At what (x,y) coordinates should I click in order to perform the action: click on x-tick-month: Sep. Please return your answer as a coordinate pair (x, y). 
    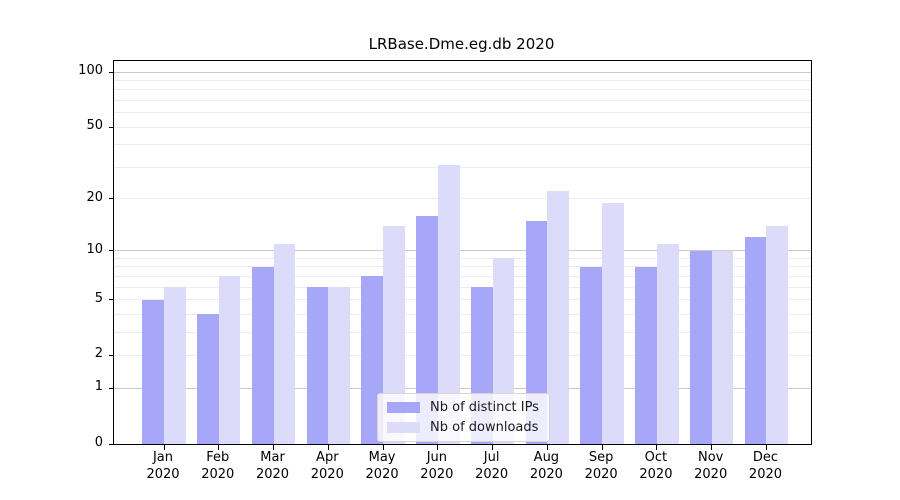
    Looking at the image, I should click on (601, 457).